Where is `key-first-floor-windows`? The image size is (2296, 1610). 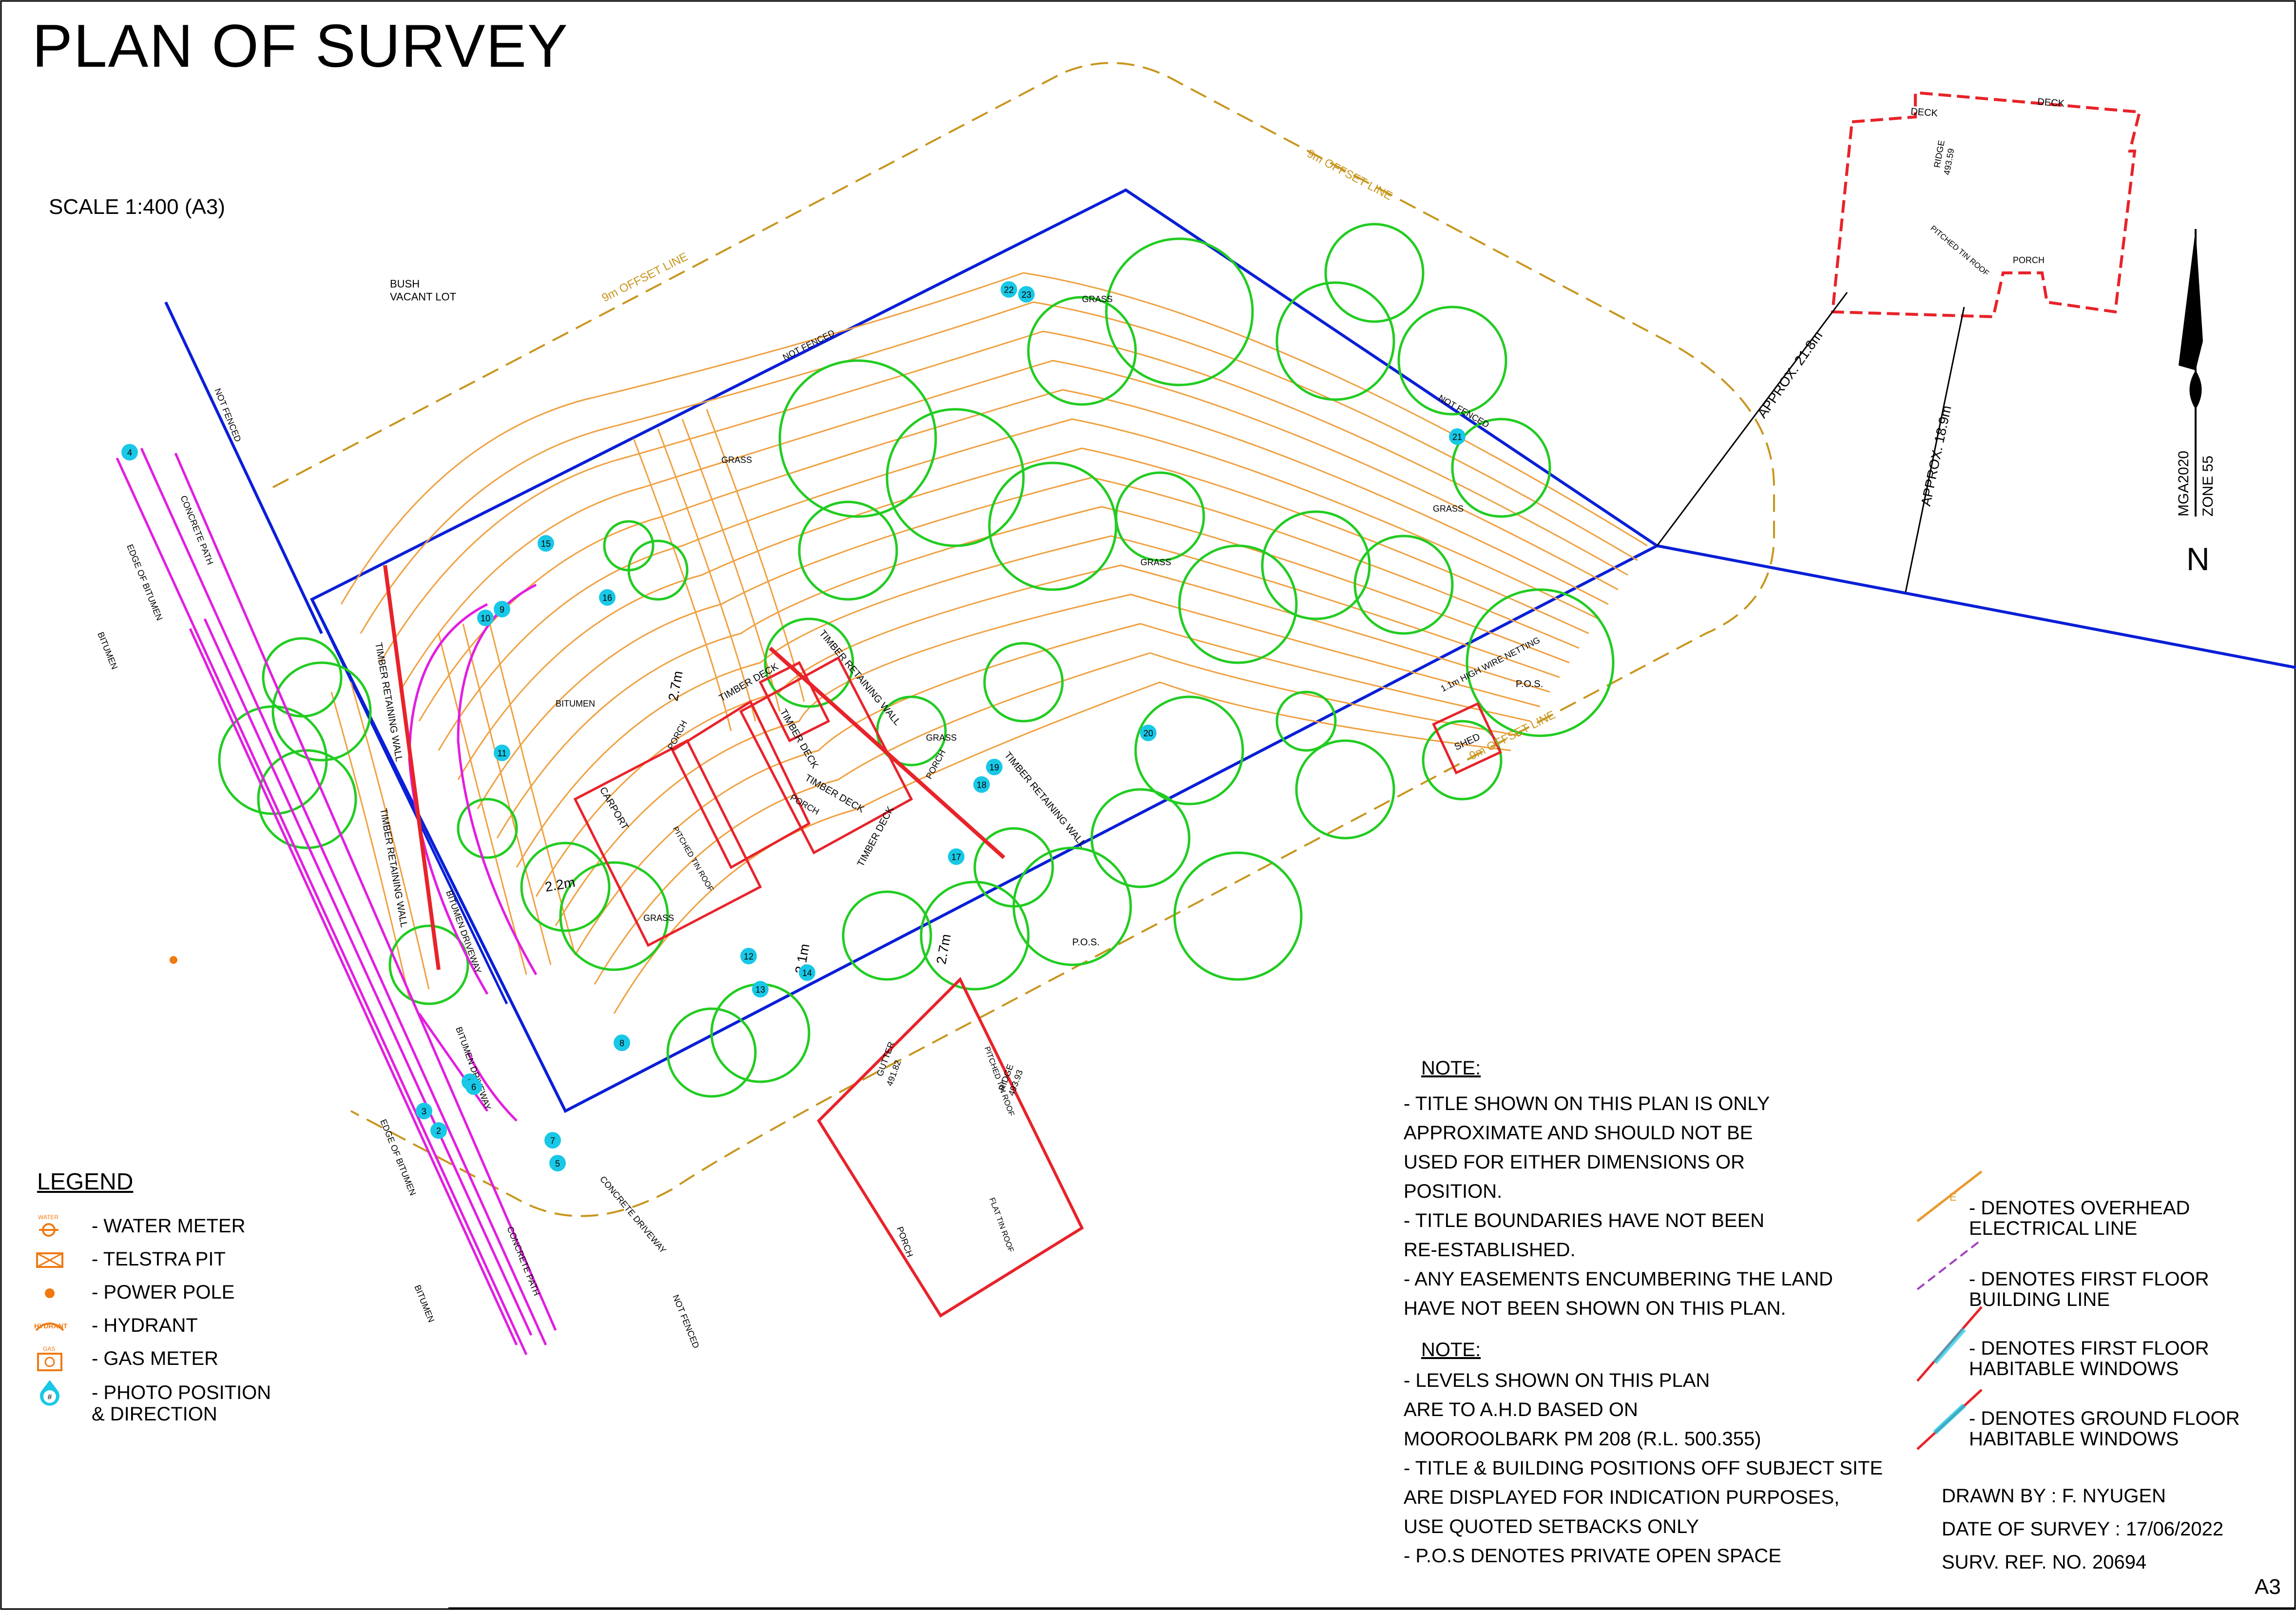 key-first-floor-windows is located at coordinates (1949, 1344).